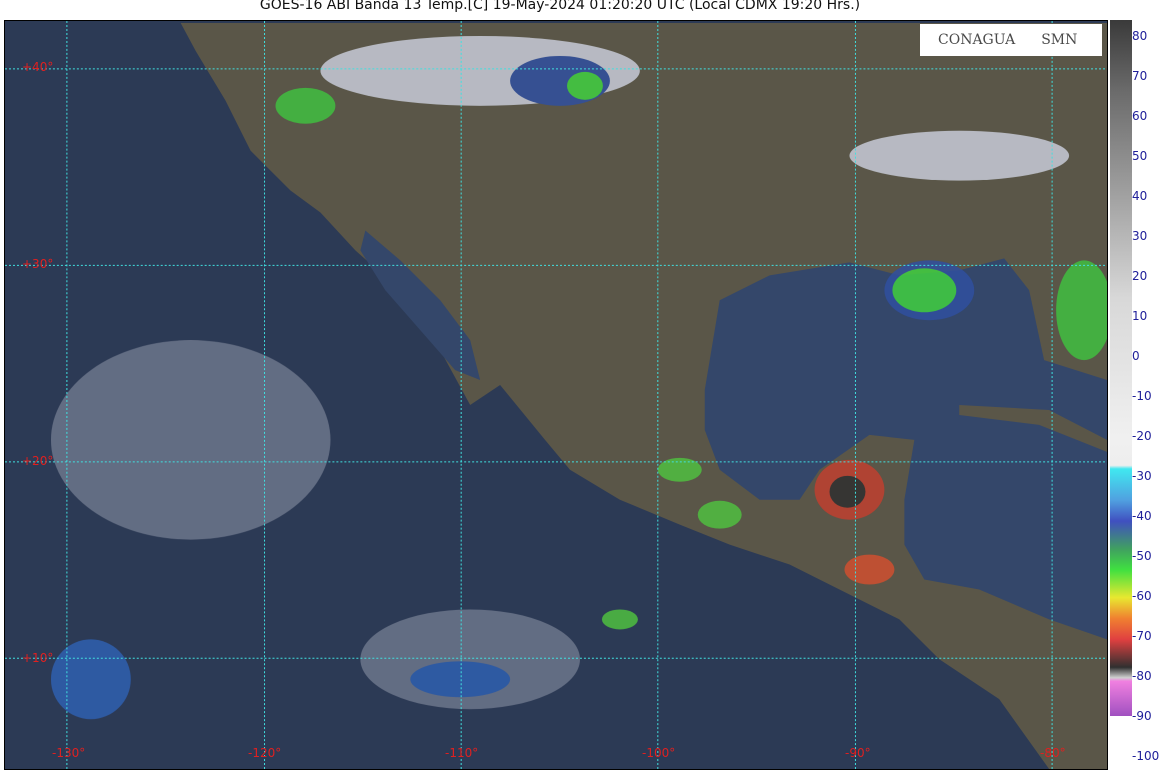 Image resolution: width=1164 pixels, height=774 pixels. I want to click on colorbar-tick: 60, so click(1140, 116).